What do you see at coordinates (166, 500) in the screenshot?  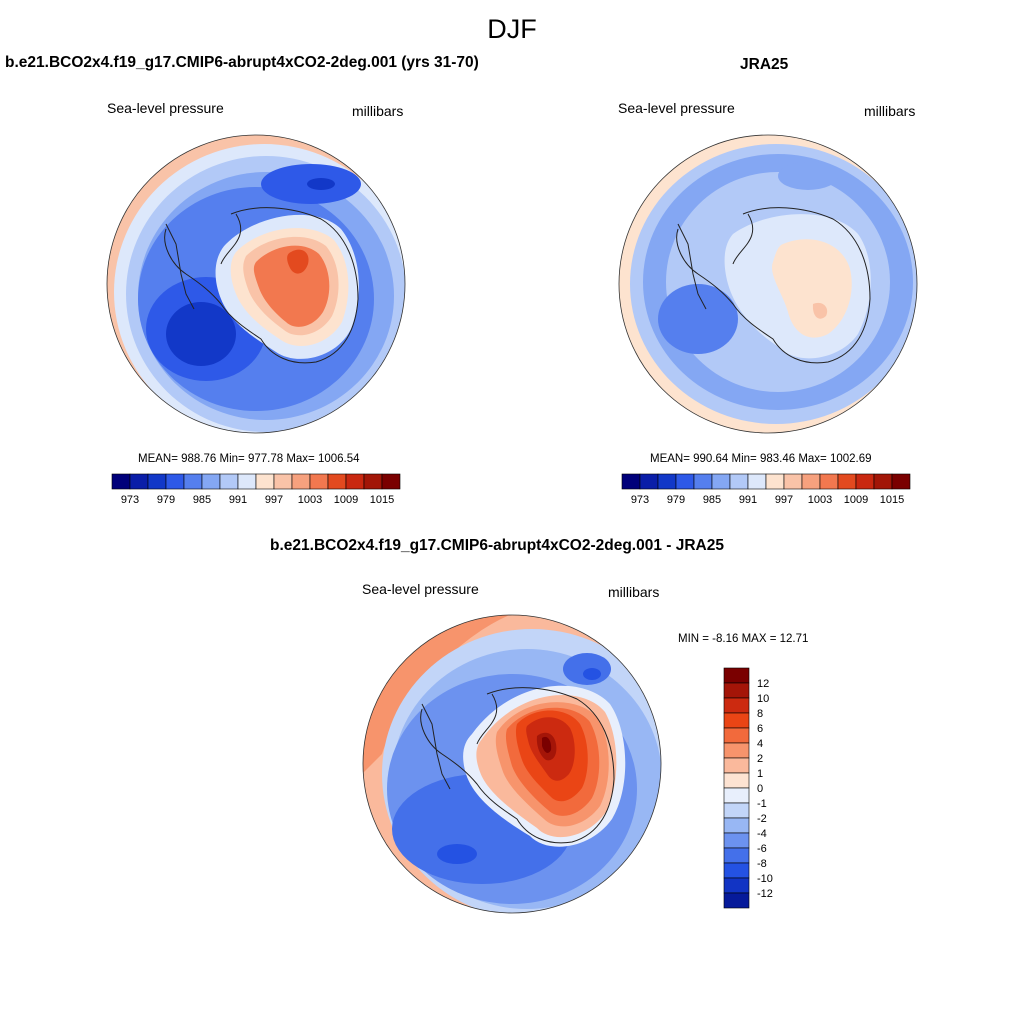 I see `model-colorbar-tick-label: 979` at bounding box center [166, 500].